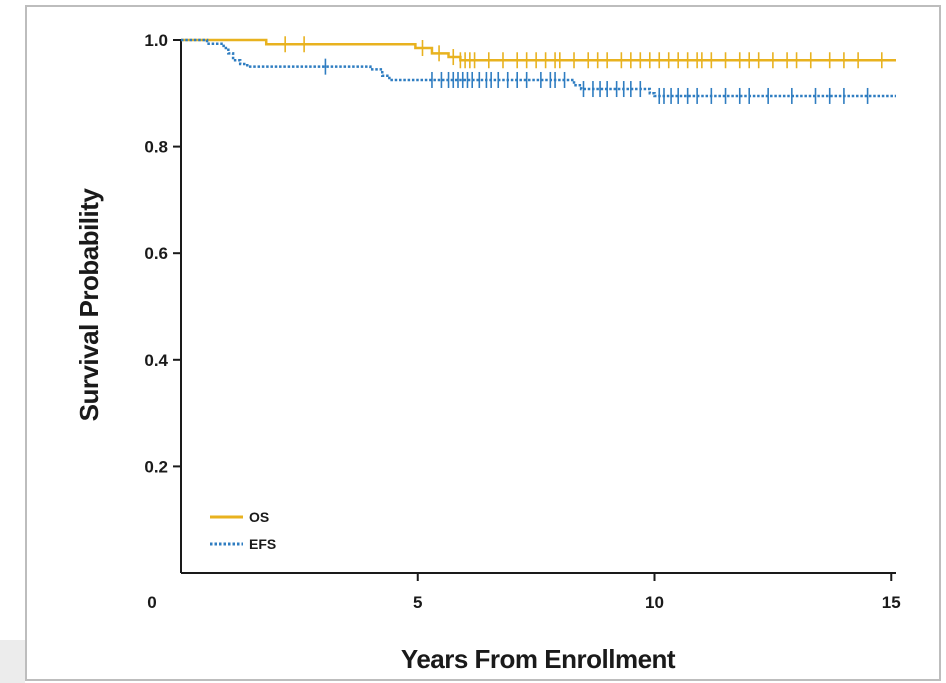 The height and width of the screenshot is (683, 946). Describe the element at coordinates (89, 305) in the screenshot. I see `y-axis-title: Survival Probability` at that location.